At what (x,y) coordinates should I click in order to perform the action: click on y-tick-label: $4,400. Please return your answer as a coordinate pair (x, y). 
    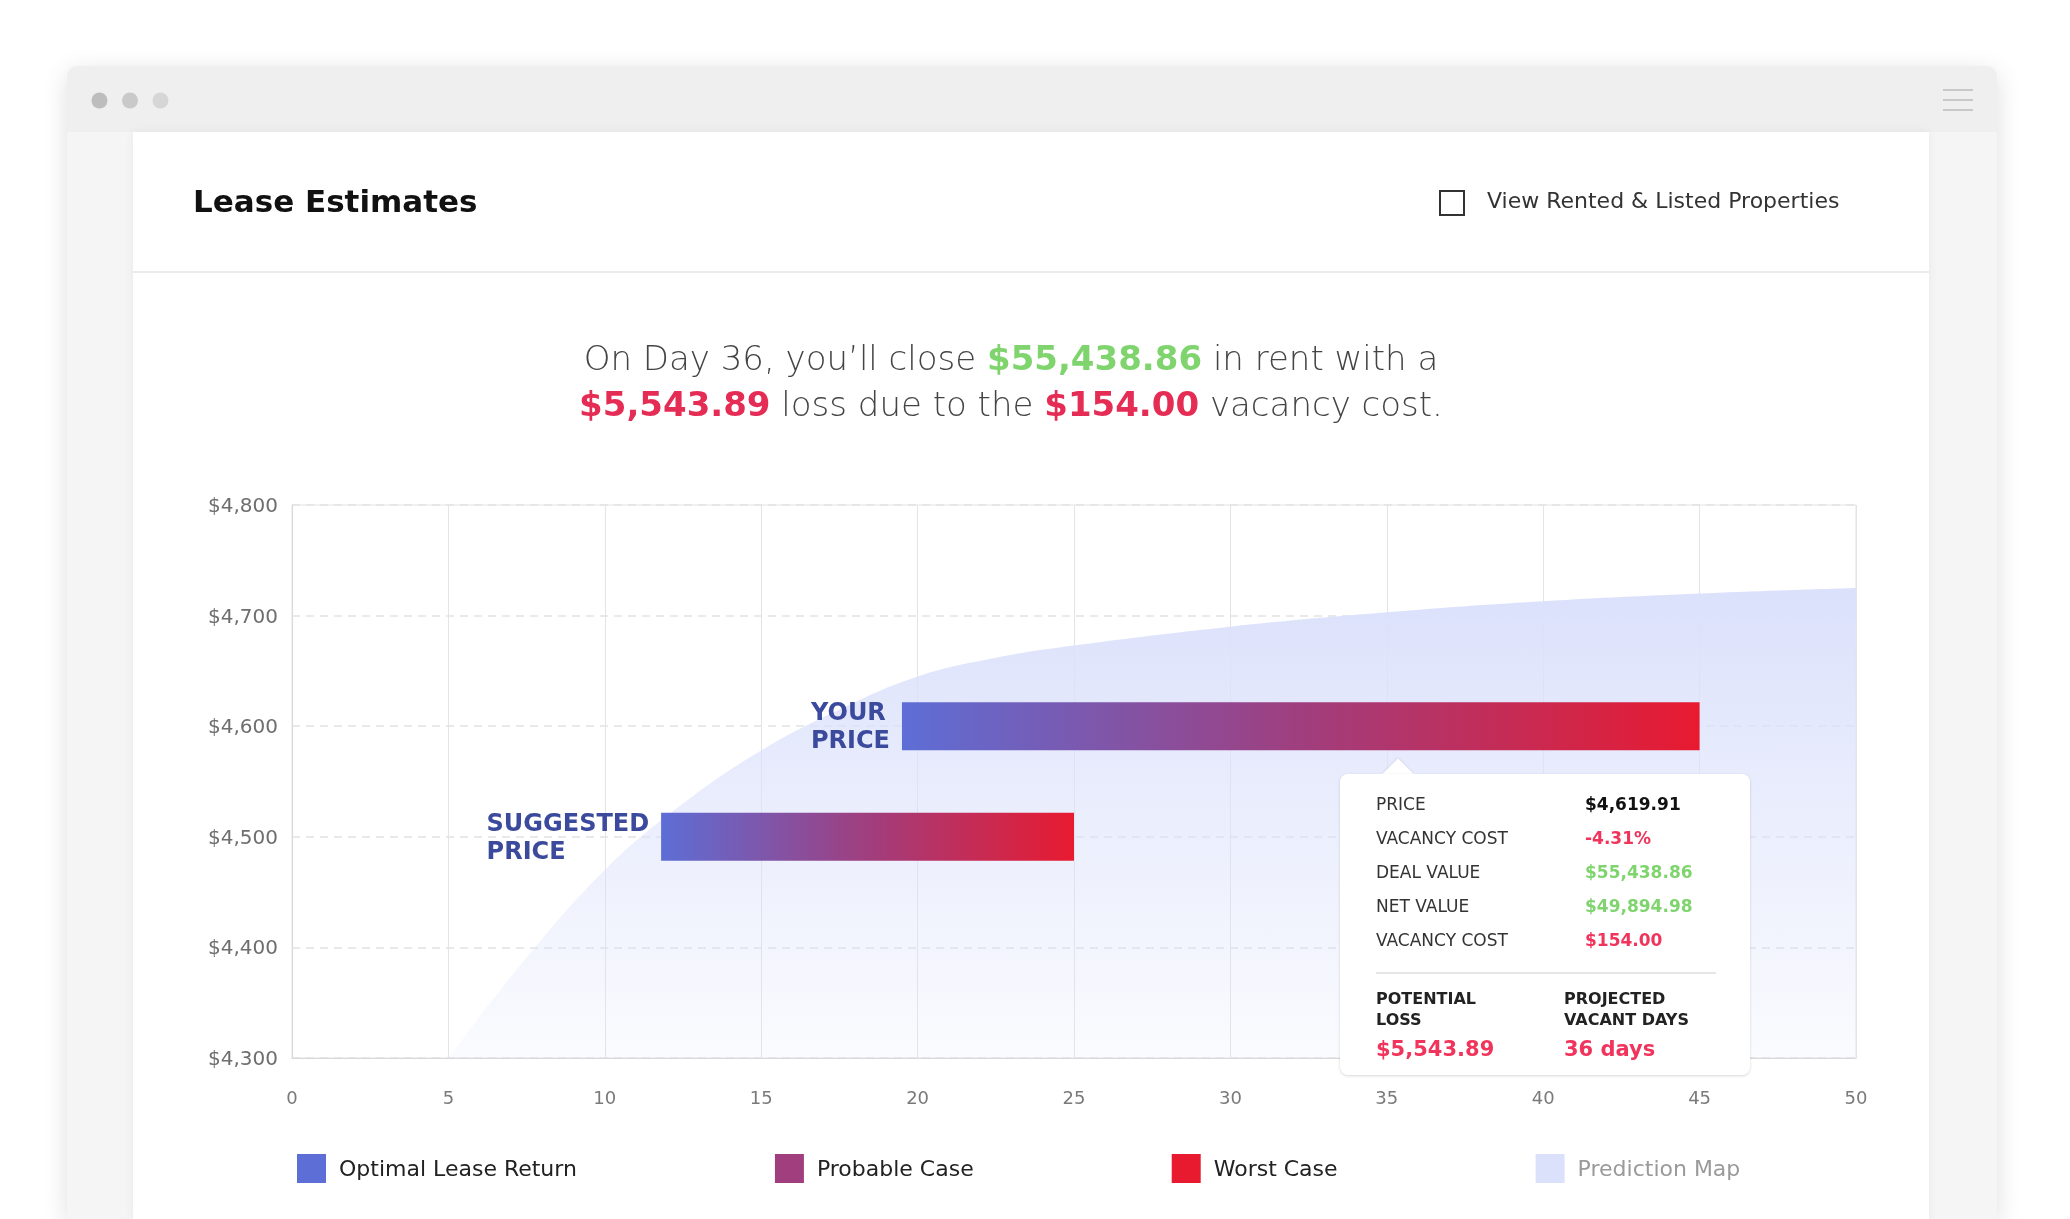
    Looking at the image, I should click on (243, 947).